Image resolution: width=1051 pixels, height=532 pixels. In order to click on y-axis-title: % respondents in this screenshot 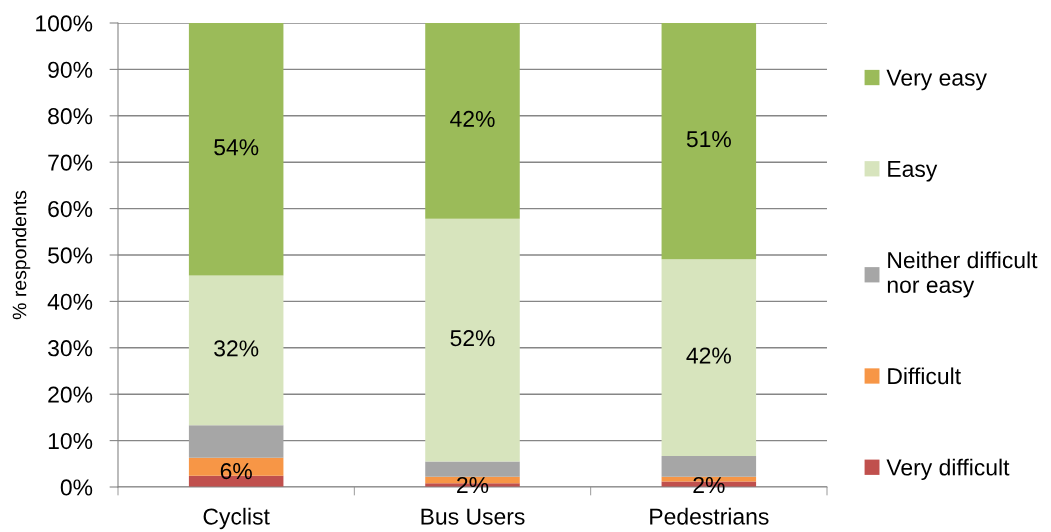, I will do `click(21, 255)`.